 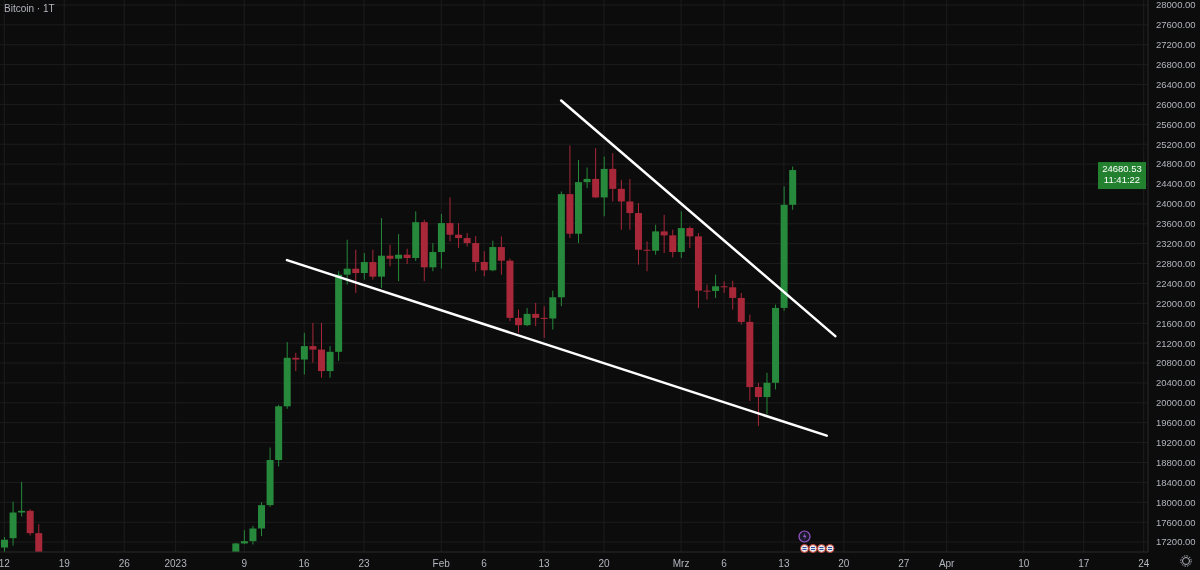 I want to click on y-tick-label: 26400.00, so click(x=1176, y=84).